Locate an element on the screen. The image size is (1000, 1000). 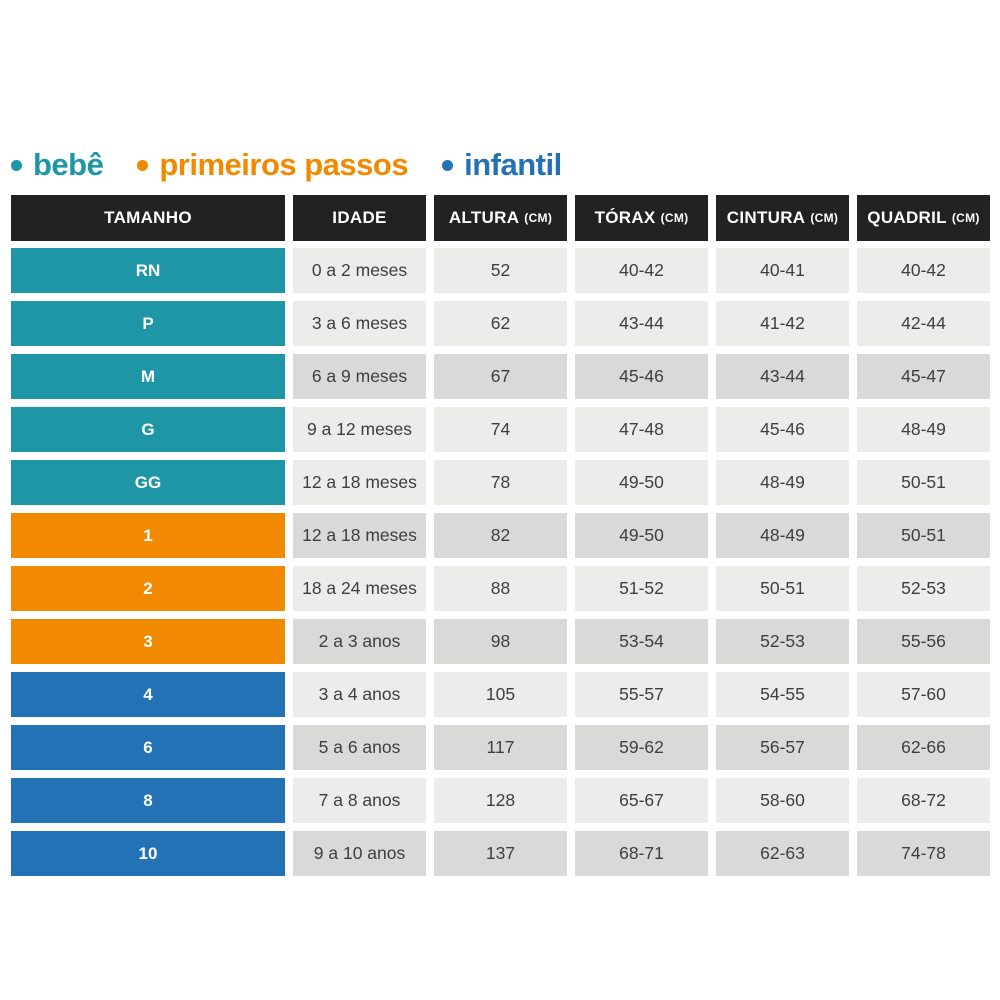
size-cell: 2 is located at coordinates (148, 588).